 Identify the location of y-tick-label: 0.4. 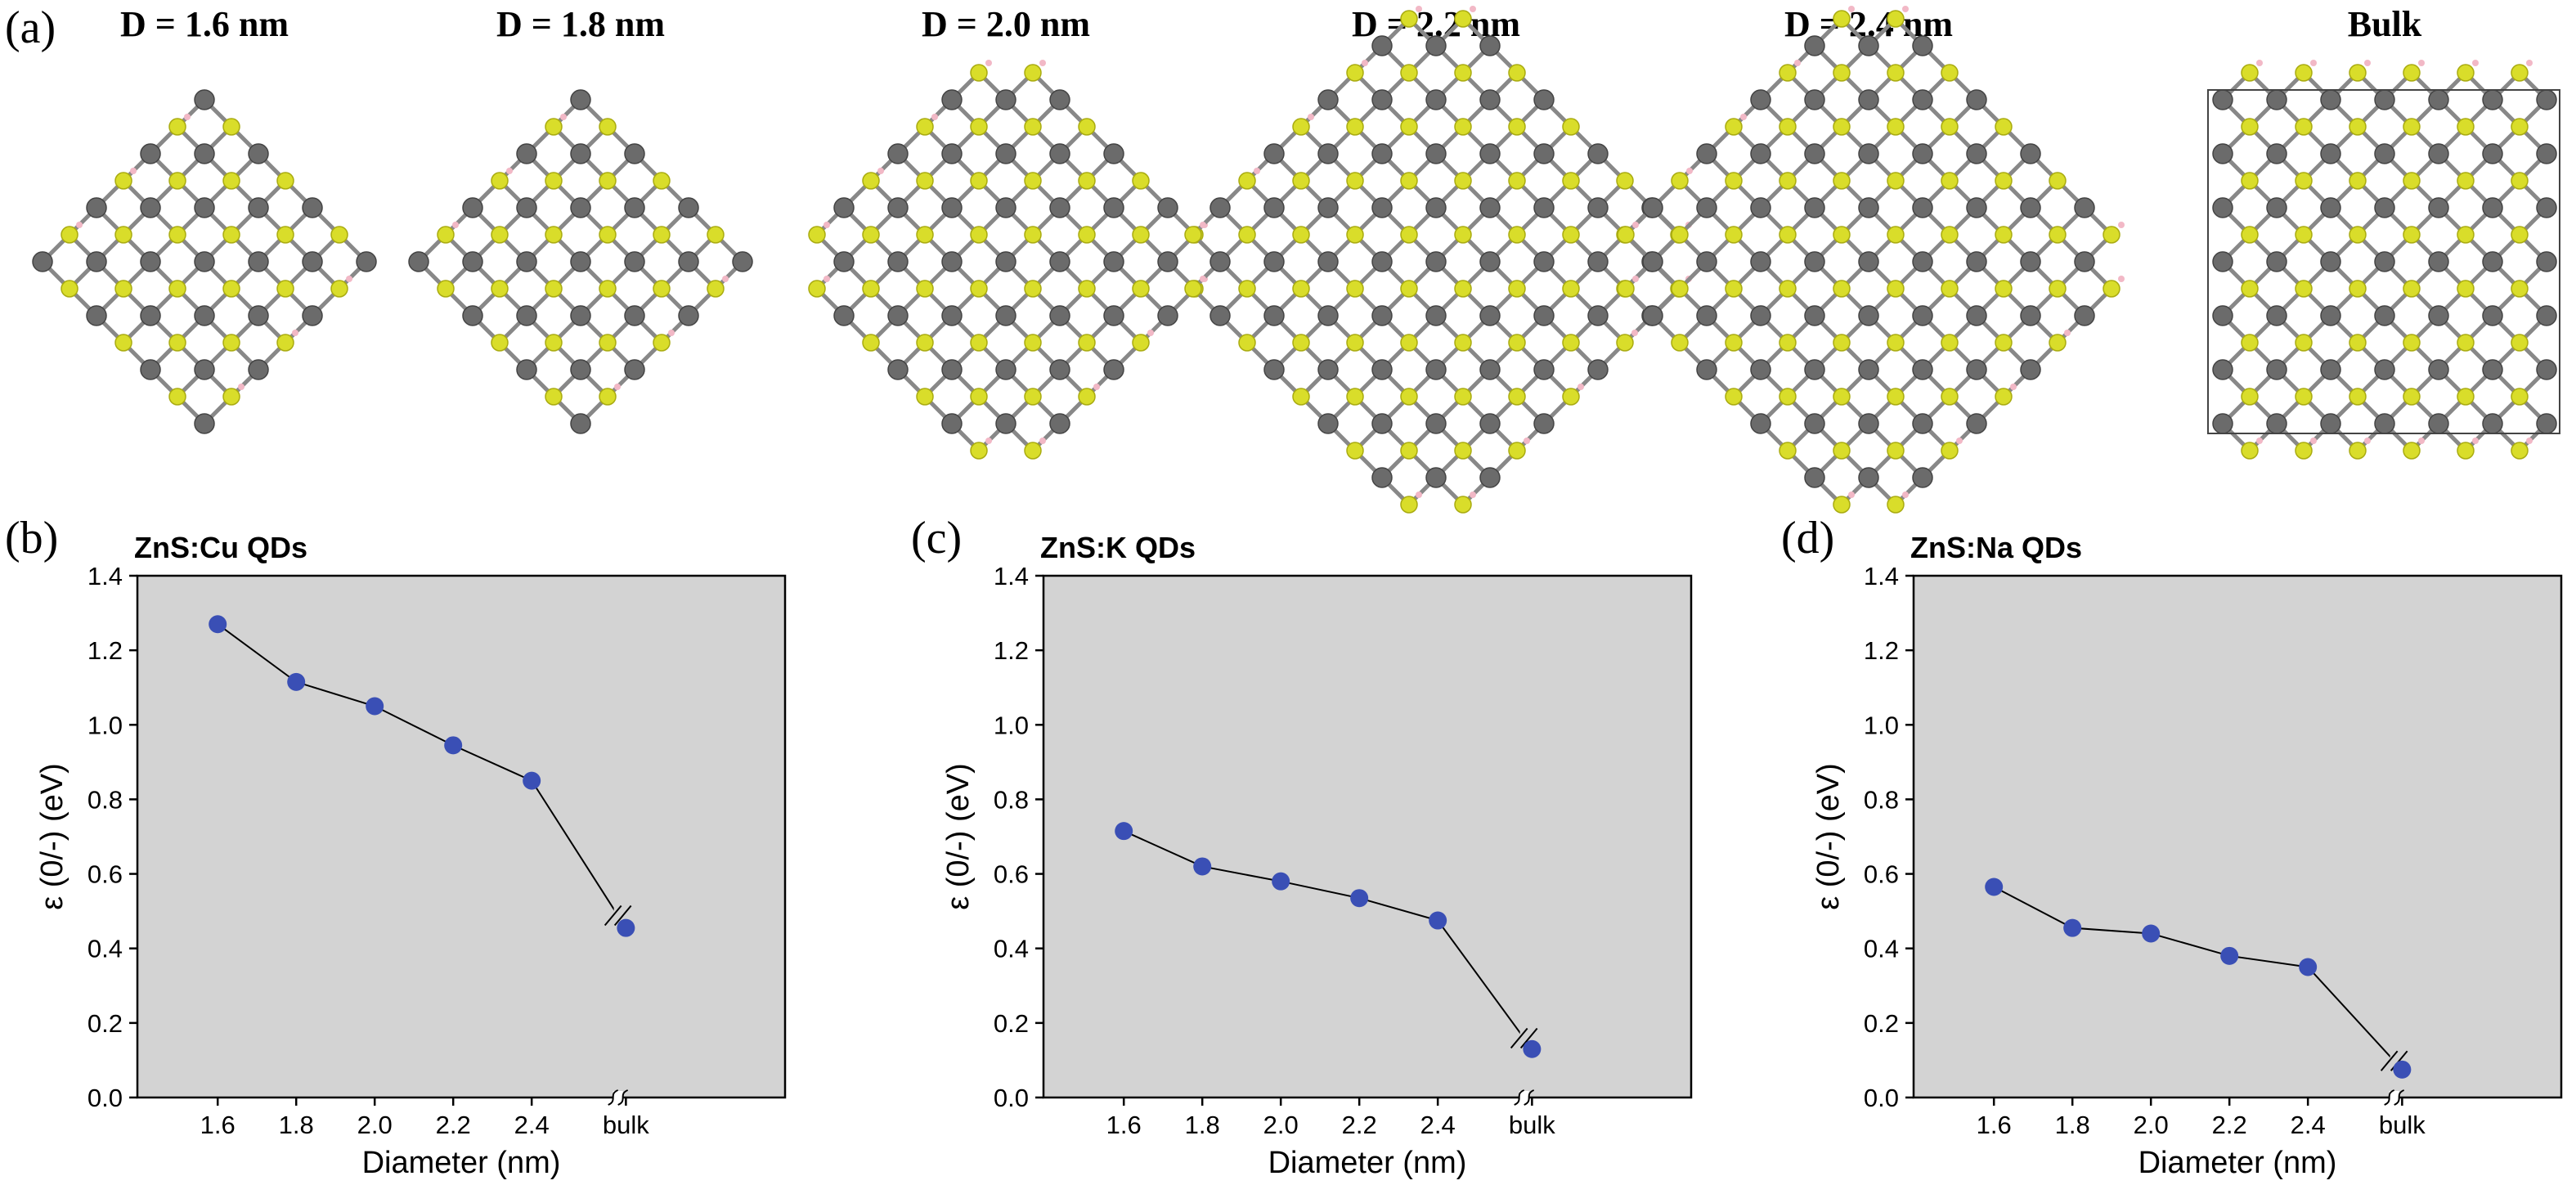
(1012, 949).